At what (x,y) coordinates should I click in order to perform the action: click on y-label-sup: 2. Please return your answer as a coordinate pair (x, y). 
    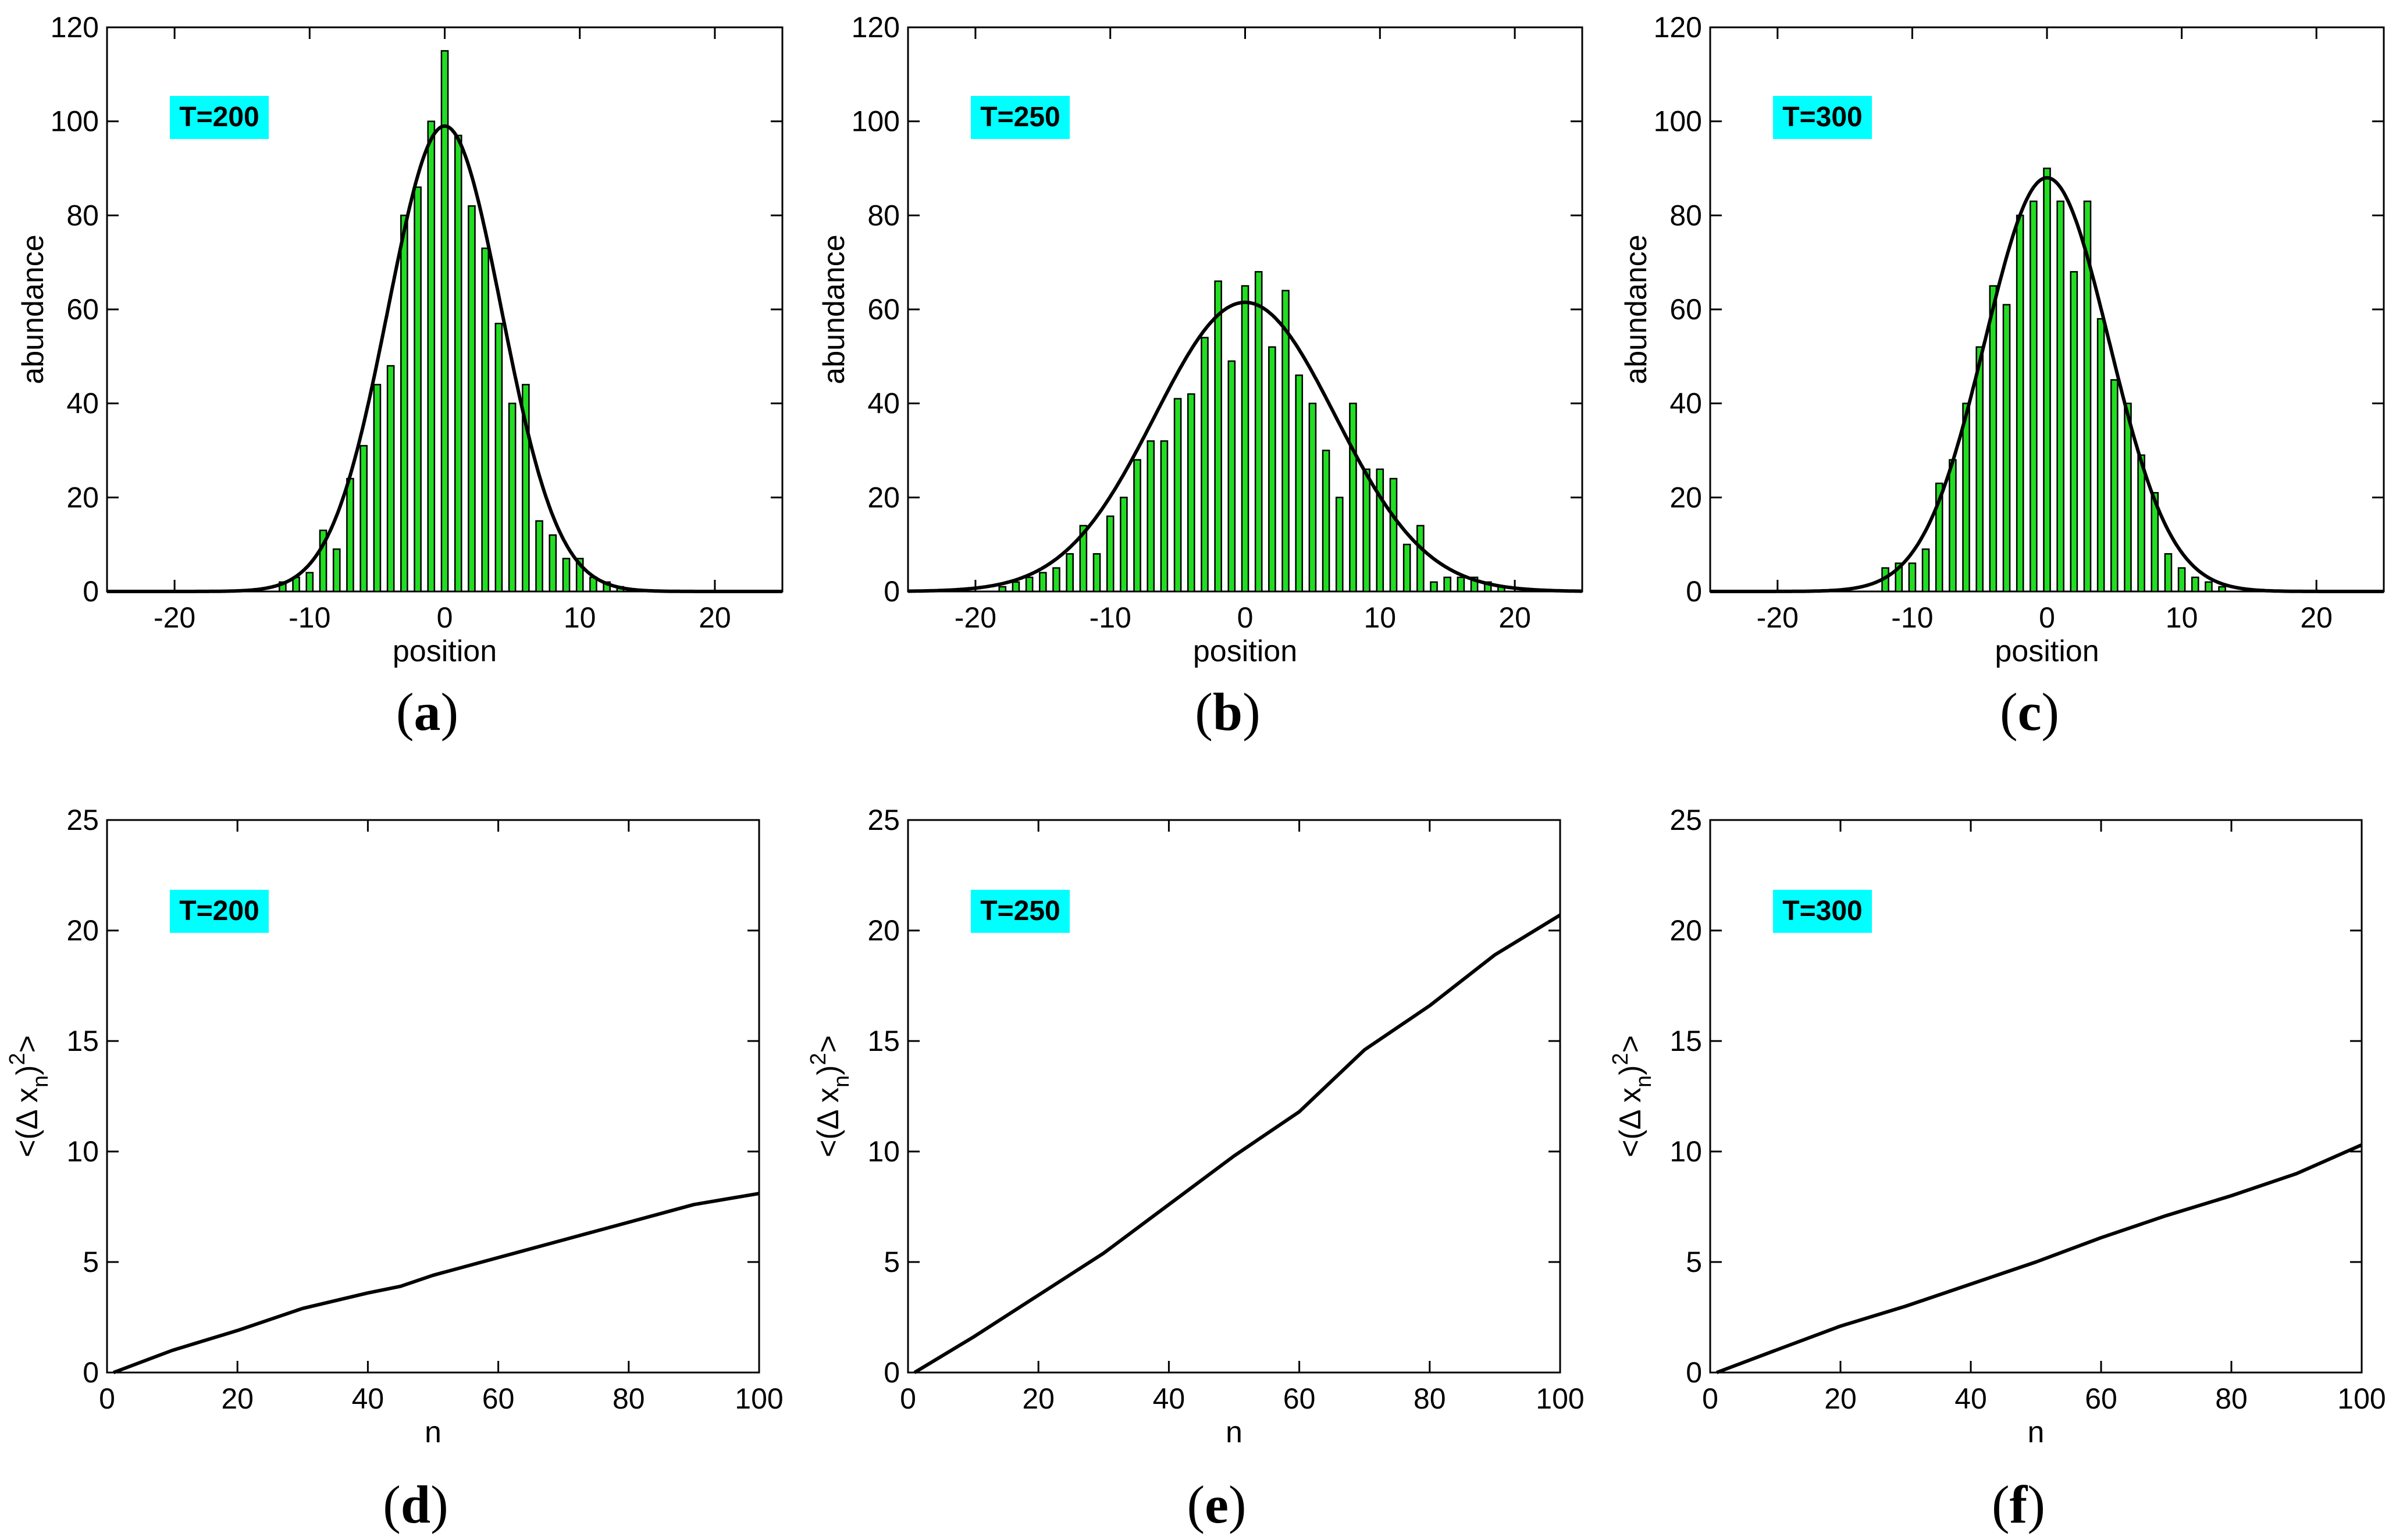
    Looking at the image, I should click on (17, 1059).